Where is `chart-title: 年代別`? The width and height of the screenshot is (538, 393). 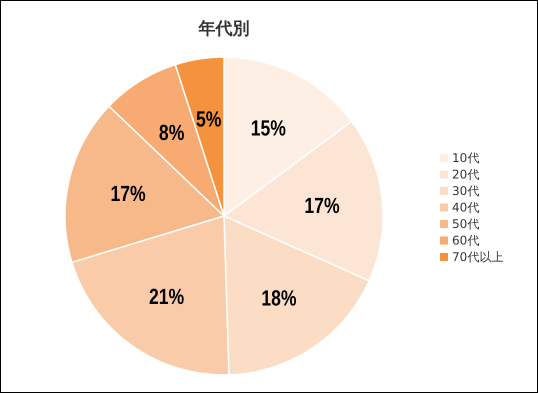 chart-title: 年代別 is located at coordinates (224, 29).